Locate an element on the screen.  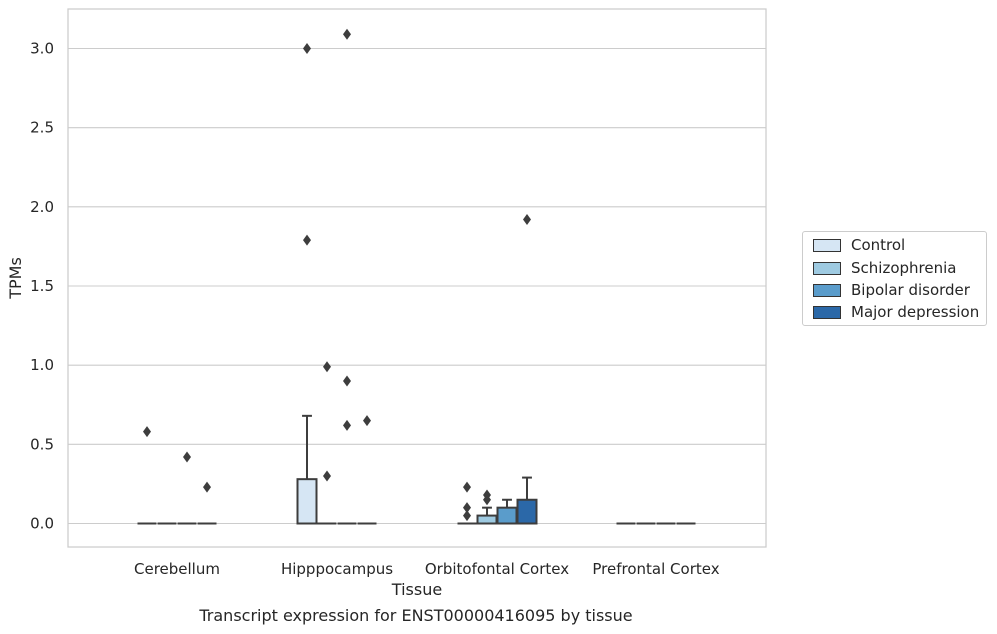
box-bipolar-disorder-orbitofontal-cortex is located at coordinates (507, 511).